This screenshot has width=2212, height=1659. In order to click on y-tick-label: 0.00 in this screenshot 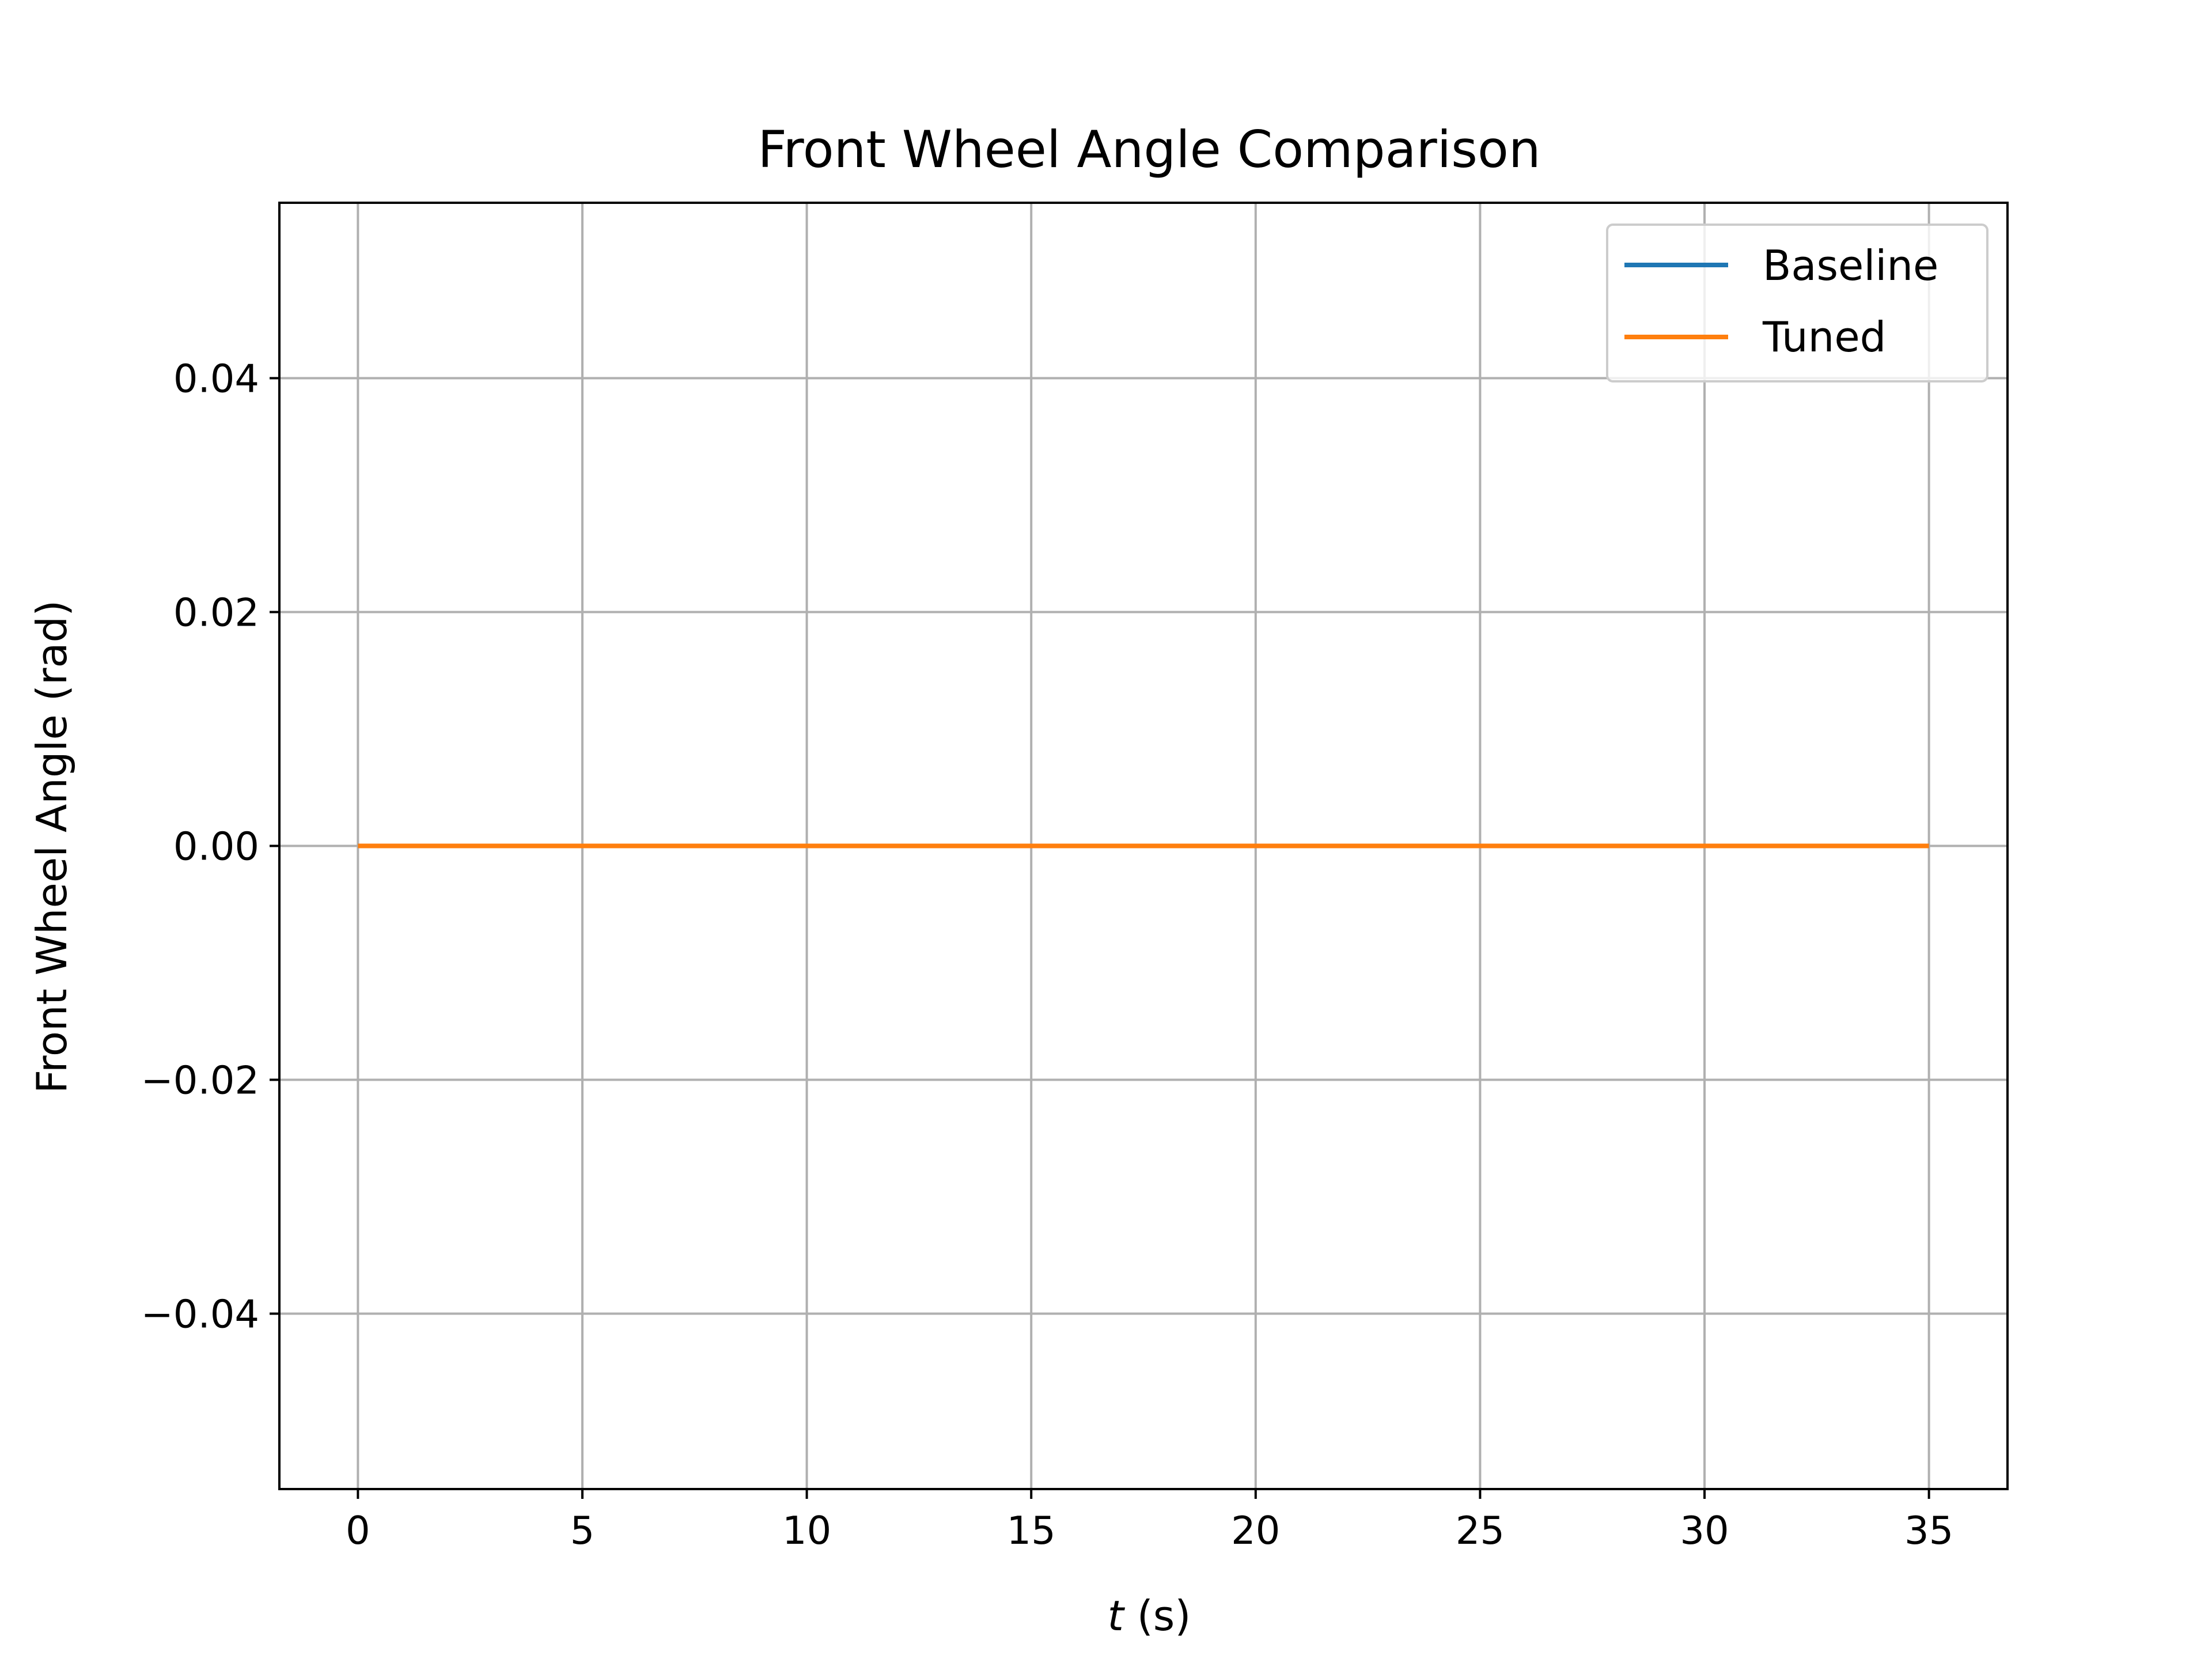, I will do `click(216, 846)`.